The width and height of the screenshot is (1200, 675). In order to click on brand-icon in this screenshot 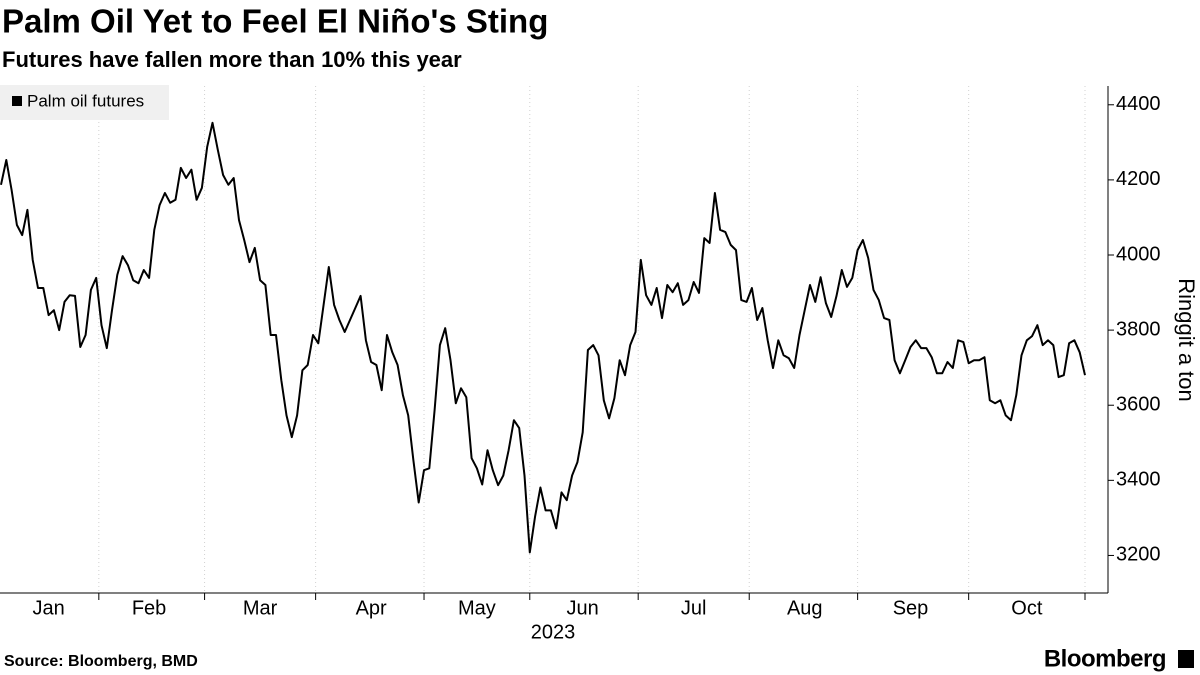, I will do `click(1186, 659)`.